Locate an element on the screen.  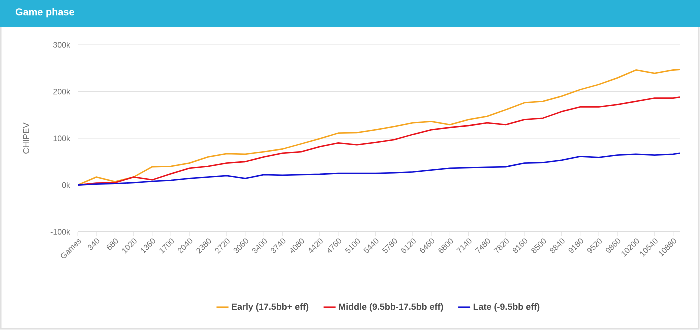
y-axis-title: CHIPEV is located at coordinates (26, 138).